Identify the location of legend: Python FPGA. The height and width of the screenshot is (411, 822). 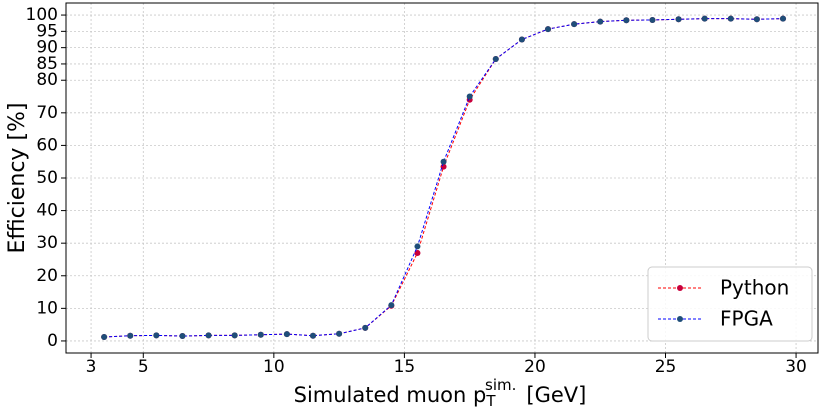
(730, 304).